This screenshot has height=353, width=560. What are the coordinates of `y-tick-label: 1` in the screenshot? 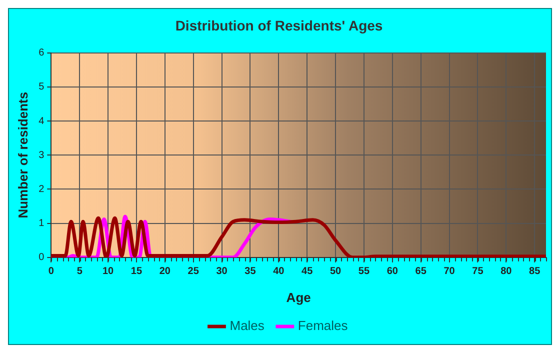 It's located at (41, 224).